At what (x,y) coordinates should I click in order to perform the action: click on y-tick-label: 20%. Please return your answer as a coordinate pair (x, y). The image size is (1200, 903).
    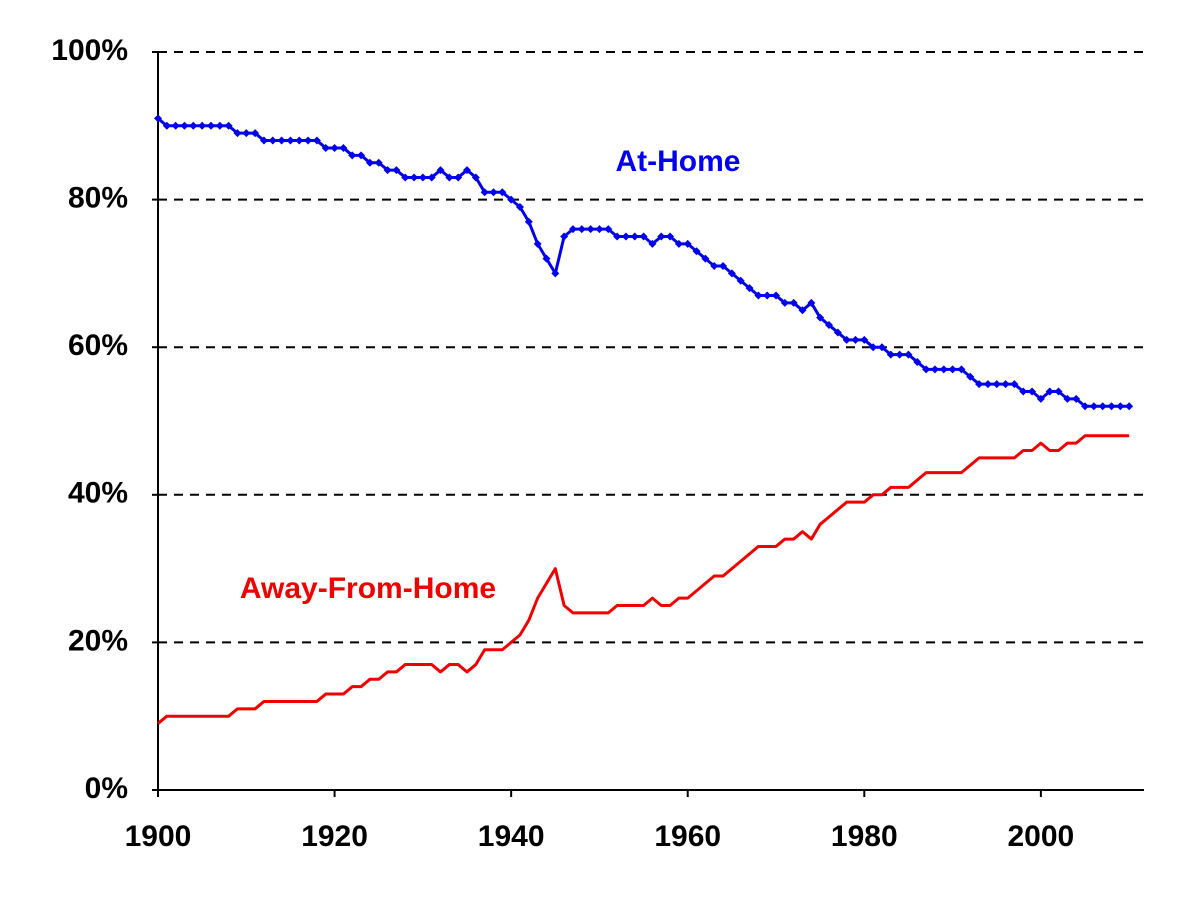
    Looking at the image, I should click on (98, 640).